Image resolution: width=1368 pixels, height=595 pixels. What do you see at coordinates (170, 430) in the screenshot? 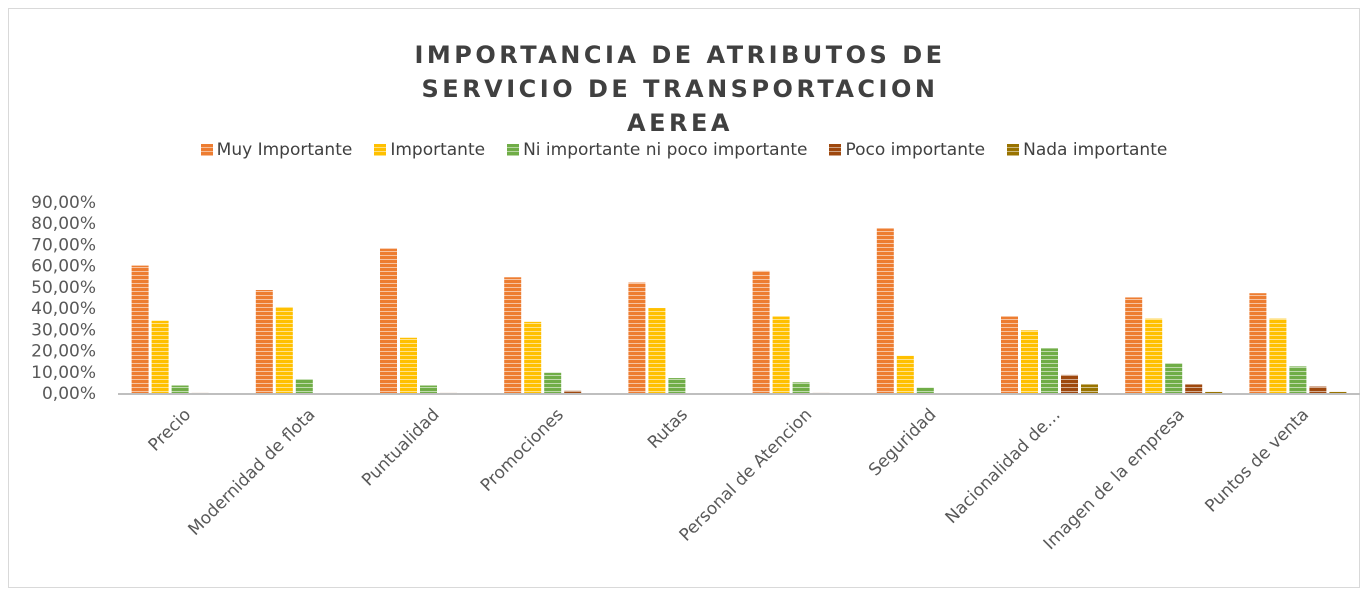
I see `x-tick-label: Precio` at bounding box center [170, 430].